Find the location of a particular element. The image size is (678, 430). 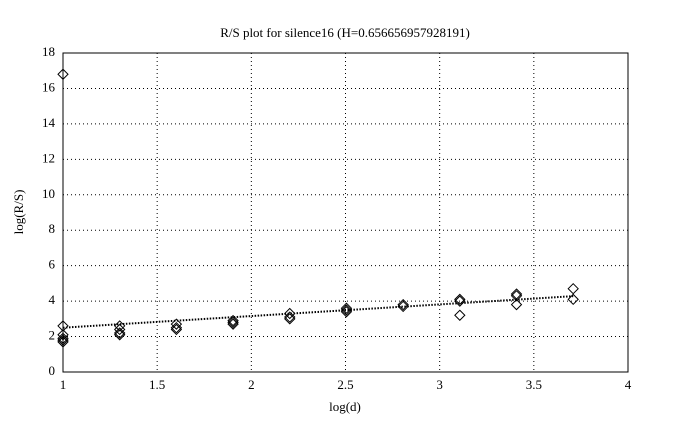

y-tick-label: 8 is located at coordinates (52, 228).